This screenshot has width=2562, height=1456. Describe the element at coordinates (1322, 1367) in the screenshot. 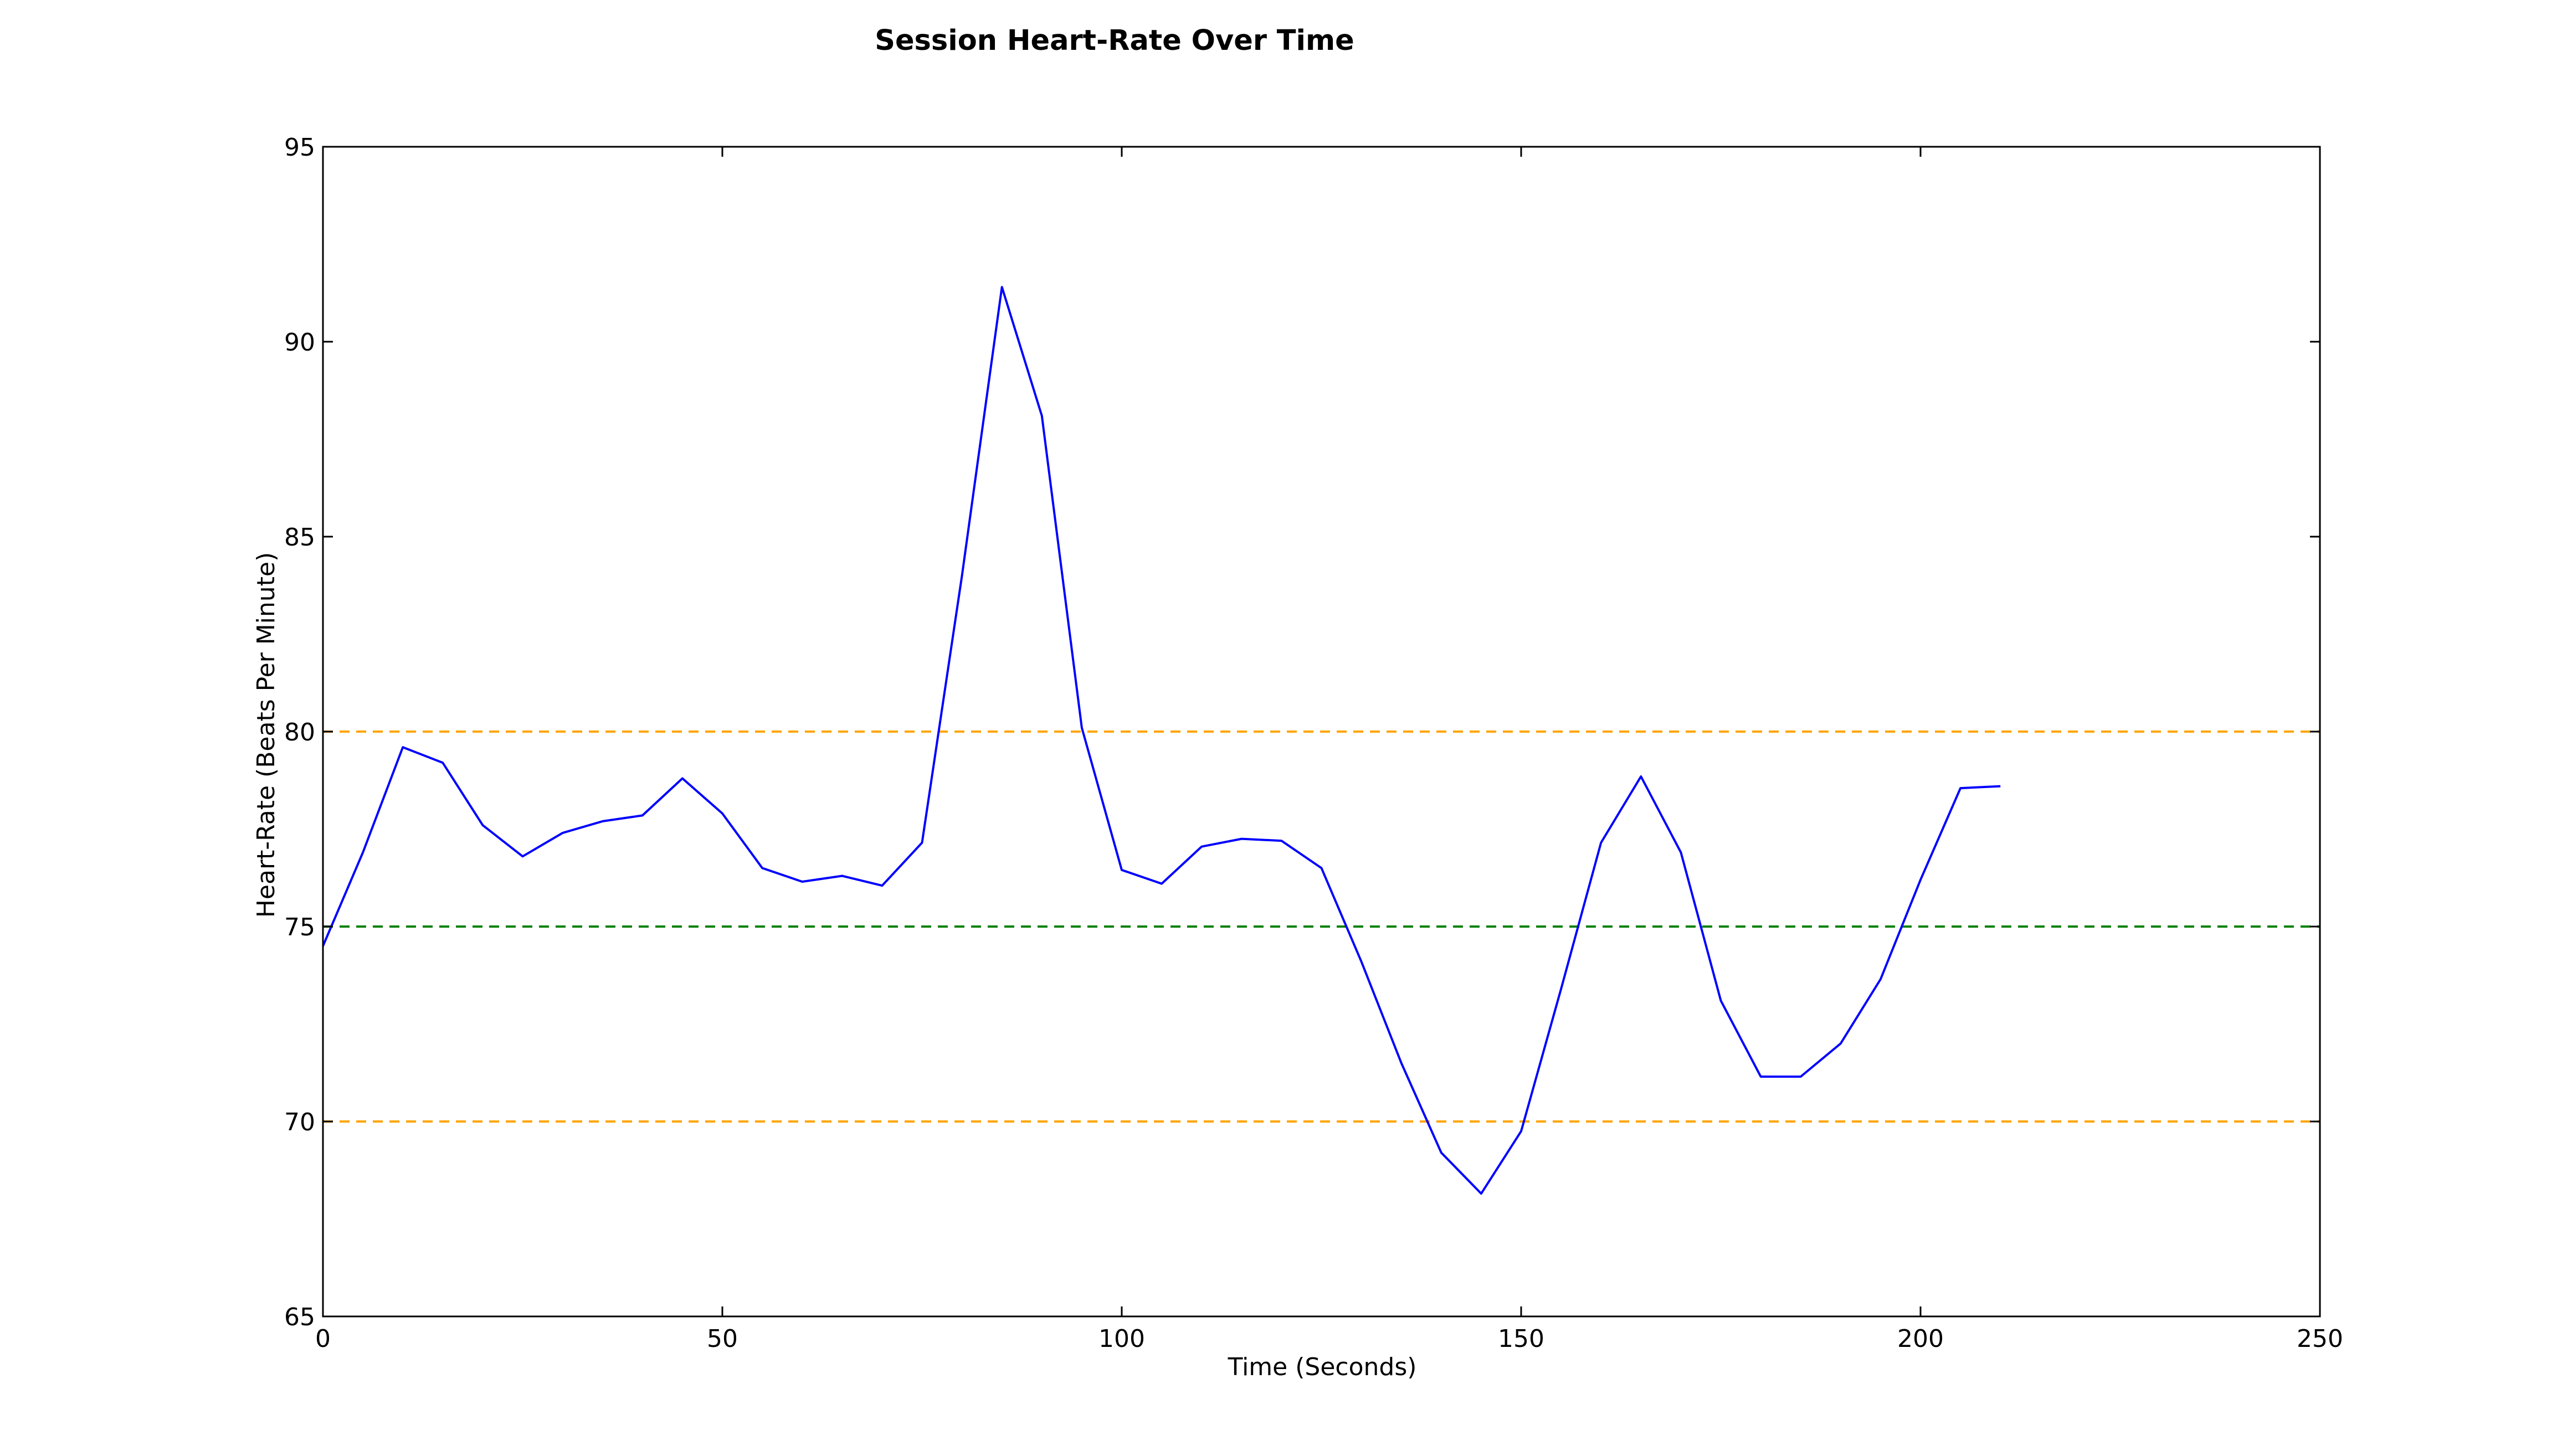

I see `x-axis-label: Time (Seconds)` at that location.